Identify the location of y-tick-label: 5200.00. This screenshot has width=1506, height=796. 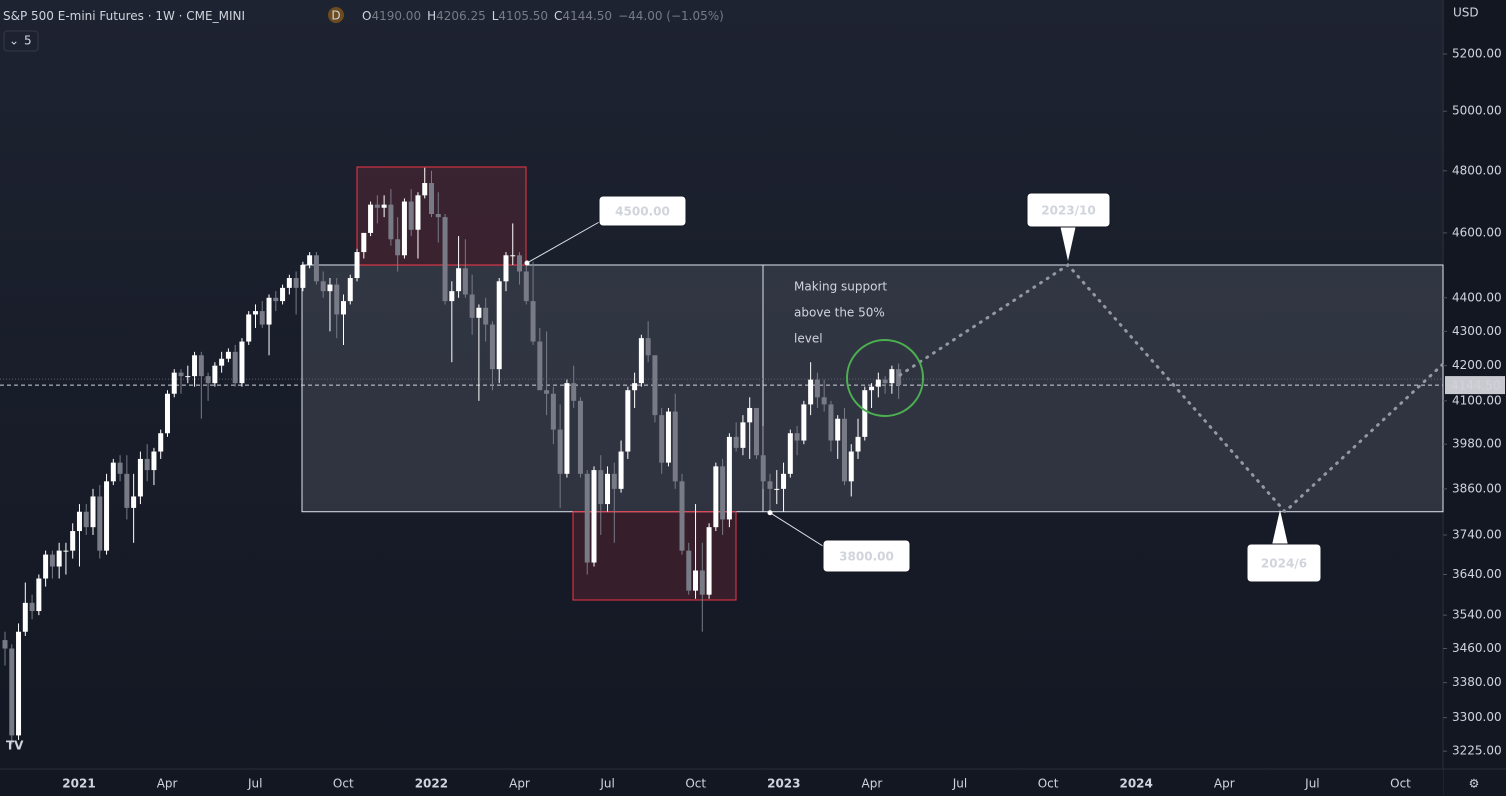
(1477, 53).